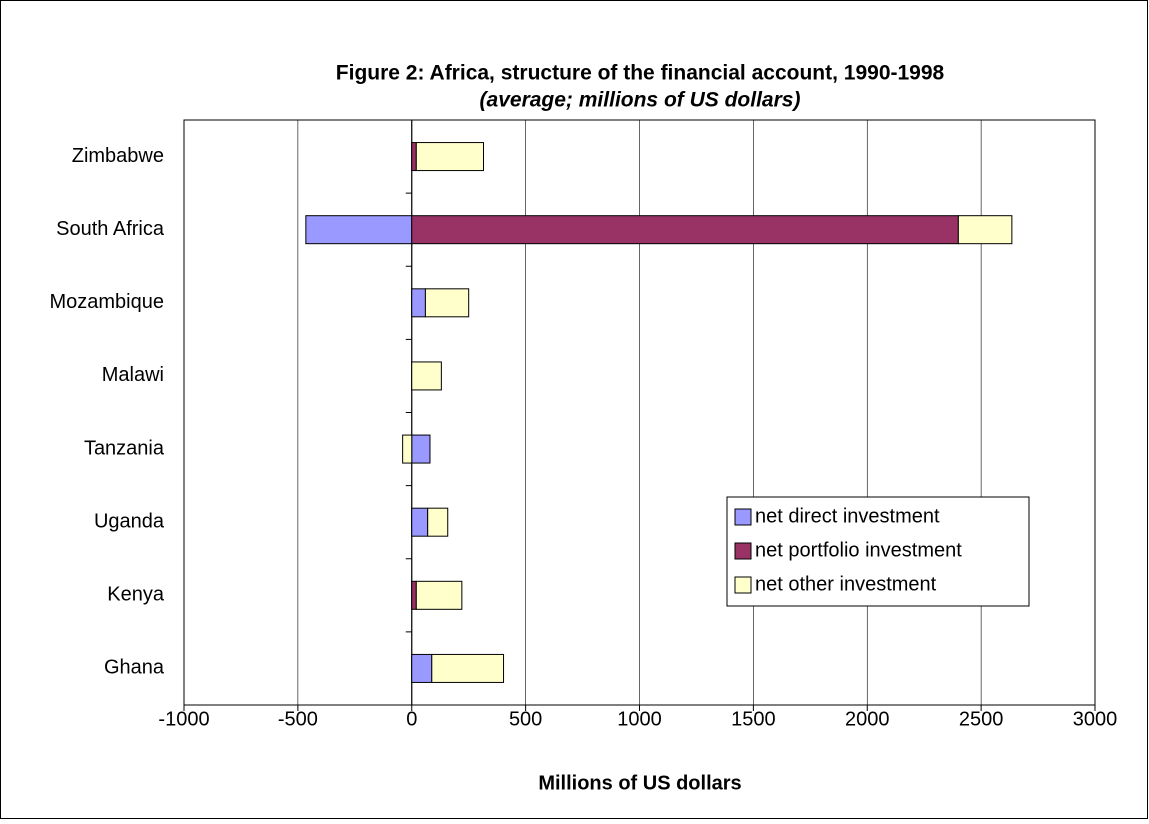 Image resolution: width=1149 pixels, height=824 pixels. Describe the element at coordinates (110, 229) in the screenshot. I see `y-tick-label: South Africa` at that location.